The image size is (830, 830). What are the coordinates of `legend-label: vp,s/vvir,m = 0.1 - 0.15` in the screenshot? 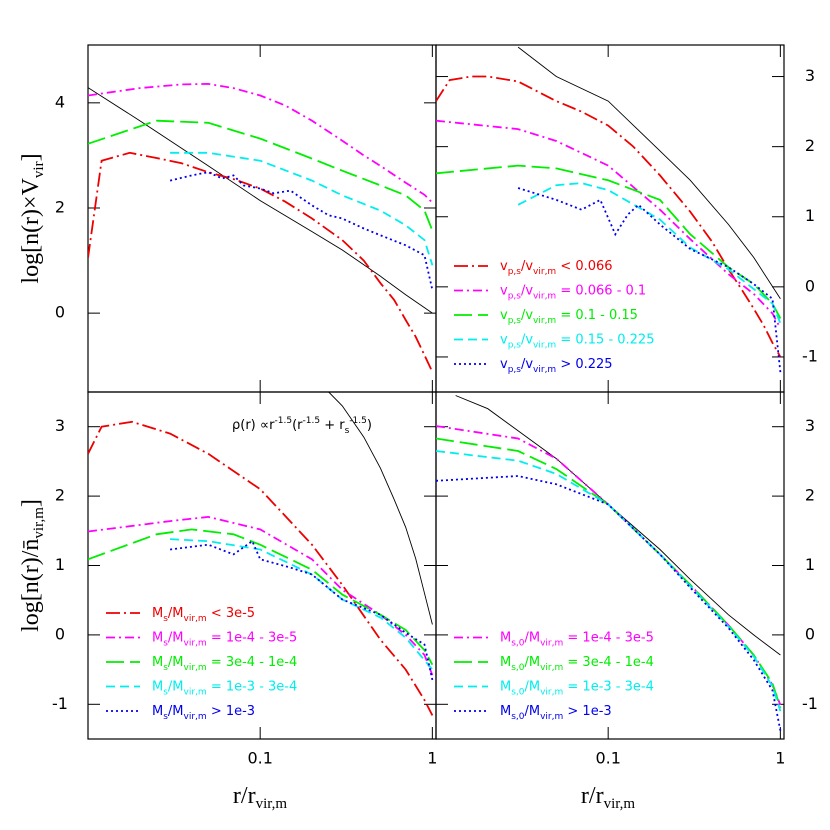 It's located at (569, 317).